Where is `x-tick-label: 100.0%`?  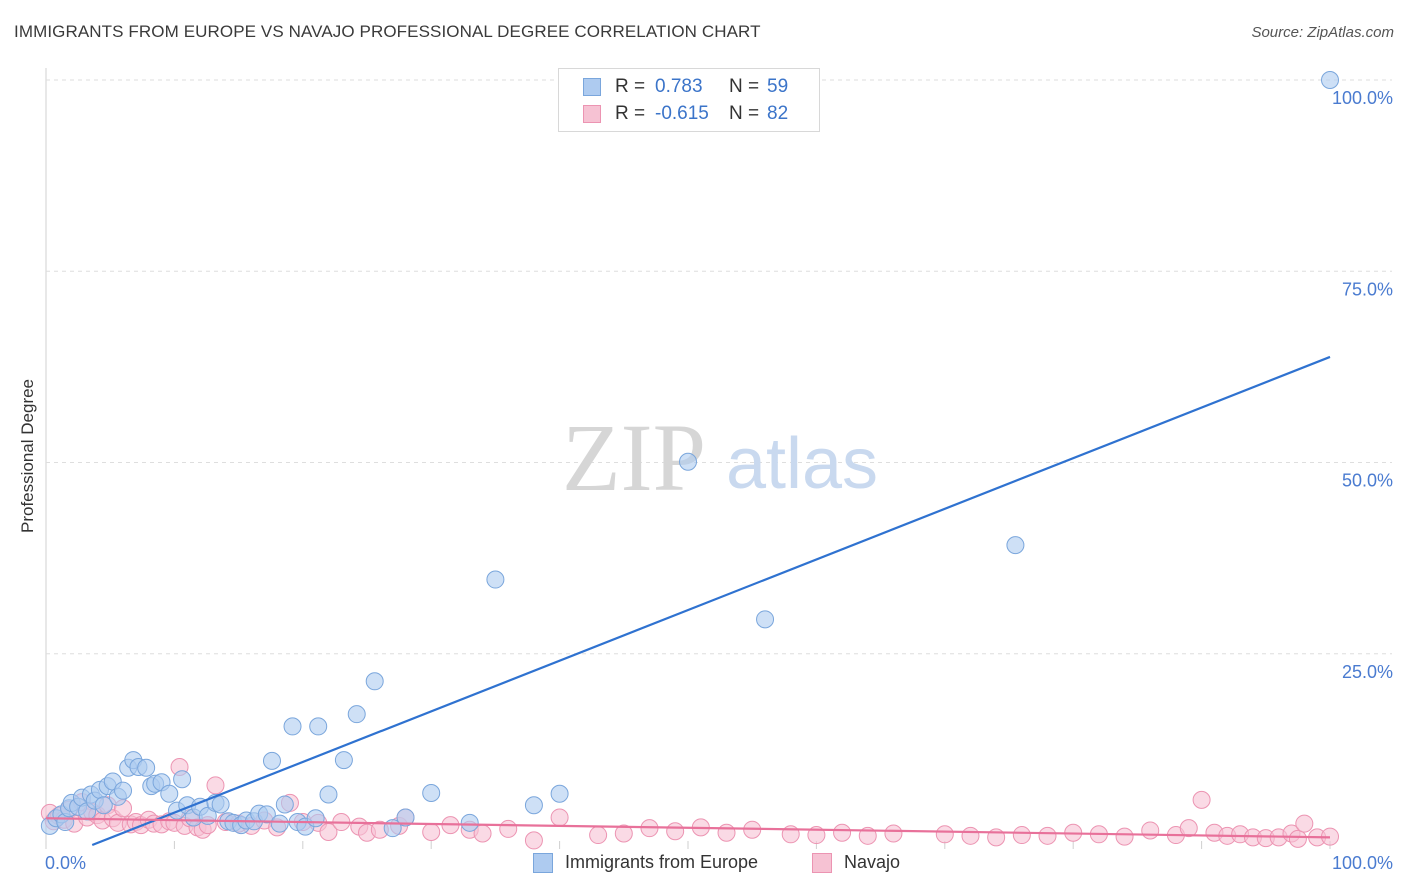 x-tick-label: 100.0% is located at coordinates (1362, 863).